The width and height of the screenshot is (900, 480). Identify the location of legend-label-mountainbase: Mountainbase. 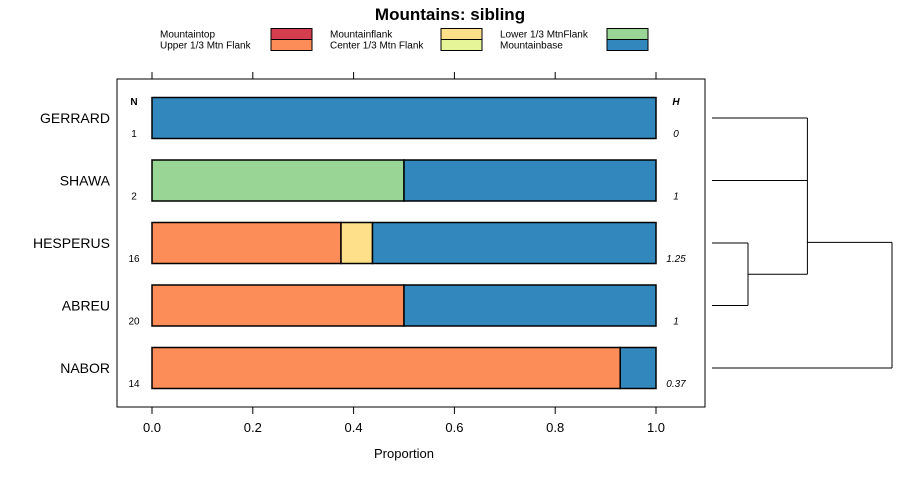
(531, 46).